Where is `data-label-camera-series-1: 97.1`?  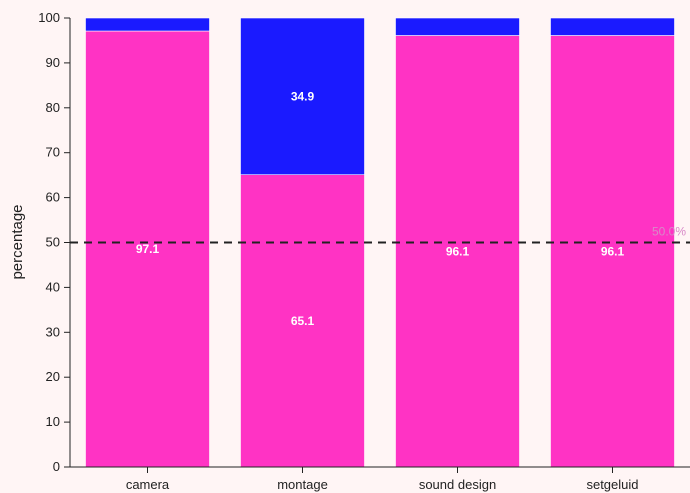
data-label-camera-series-1: 97.1 is located at coordinates (148, 249).